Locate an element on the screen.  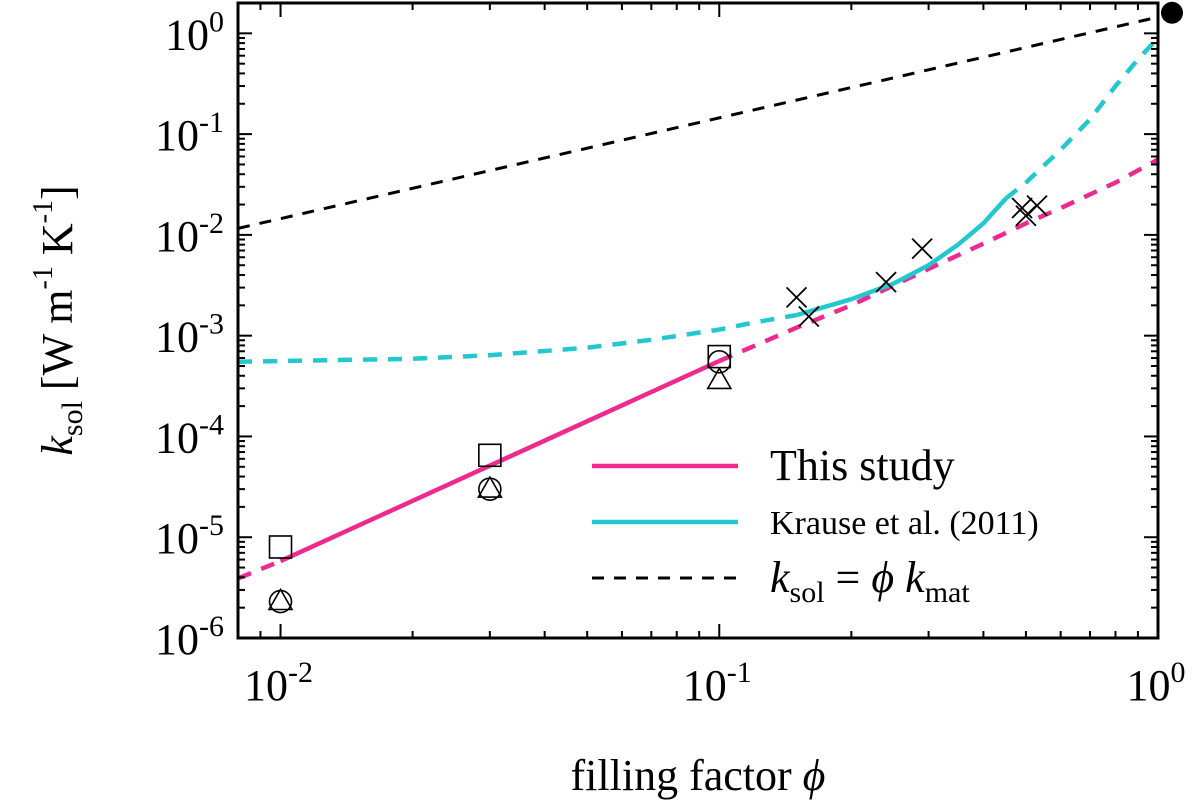
y-tick-label: 10⁻² is located at coordinates (189, 234).